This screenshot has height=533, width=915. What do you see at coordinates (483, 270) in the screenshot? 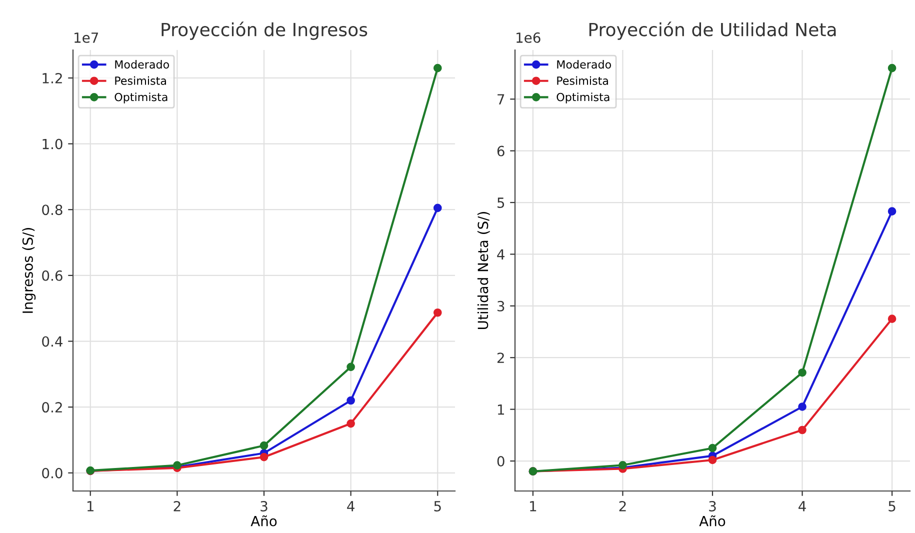
I see `y-axis-title: Utilidad Neta (S/)` at bounding box center [483, 270].